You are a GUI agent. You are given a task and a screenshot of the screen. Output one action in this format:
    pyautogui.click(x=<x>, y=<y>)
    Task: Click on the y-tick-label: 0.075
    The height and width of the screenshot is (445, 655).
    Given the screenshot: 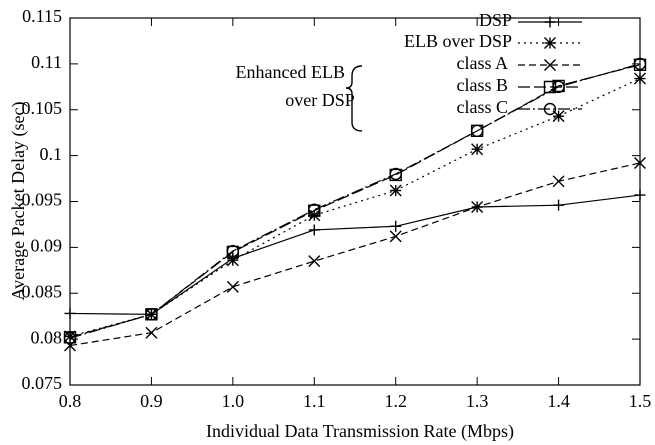 What is the action you would take?
    pyautogui.click(x=42, y=383)
    